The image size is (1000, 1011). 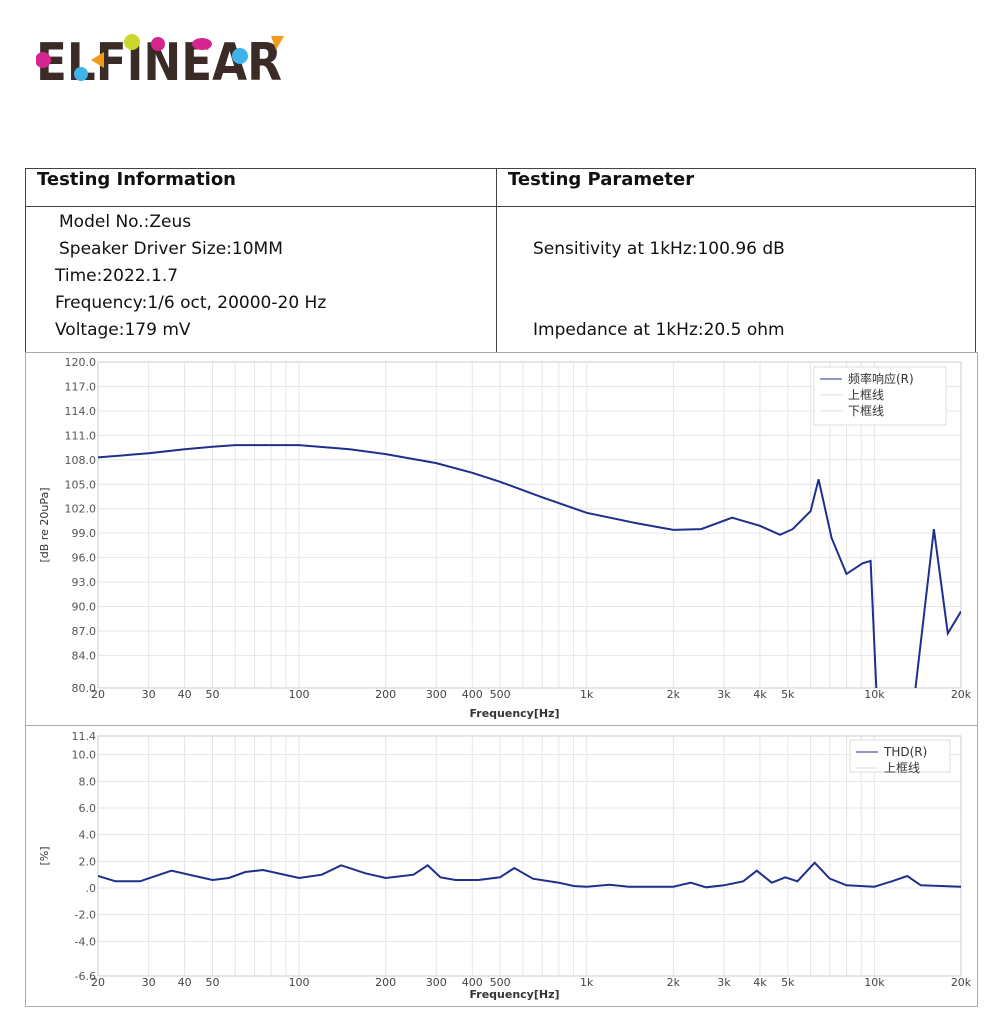 What do you see at coordinates (81, 509) in the screenshot?
I see `y-tick-label: 102.0` at bounding box center [81, 509].